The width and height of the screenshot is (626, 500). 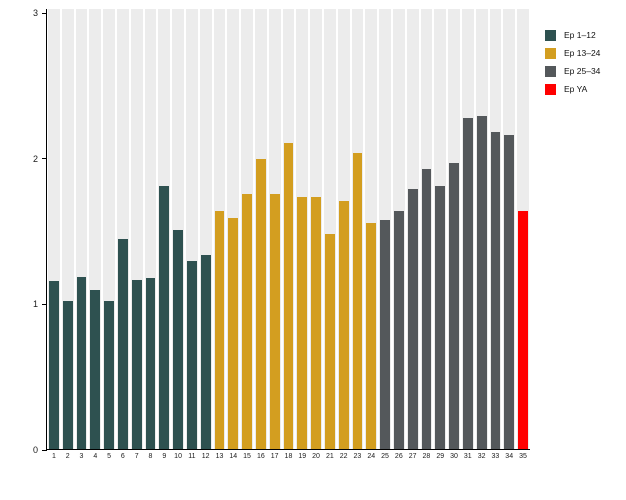 I want to click on x-tick-label-23: 23, so click(x=357, y=456).